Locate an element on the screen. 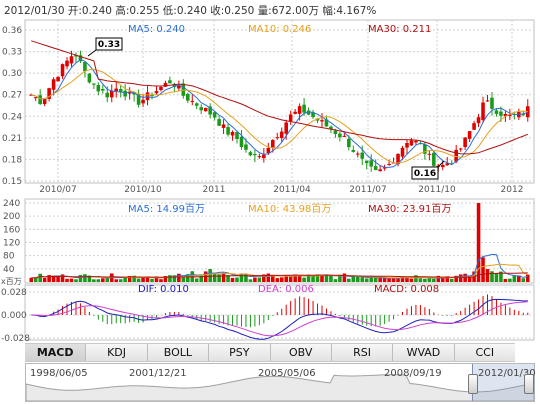 This screenshot has width=540, height=405. timeline-label-5: 2012/01/30 is located at coordinates (507, 373).